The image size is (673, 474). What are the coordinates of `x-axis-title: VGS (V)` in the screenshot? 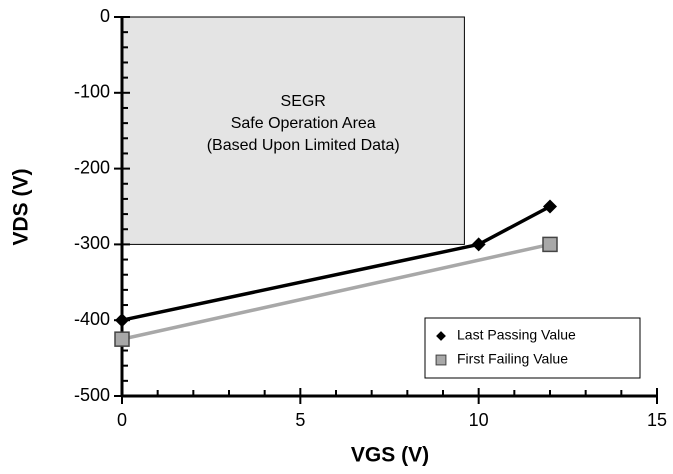 It's located at (390, 455).